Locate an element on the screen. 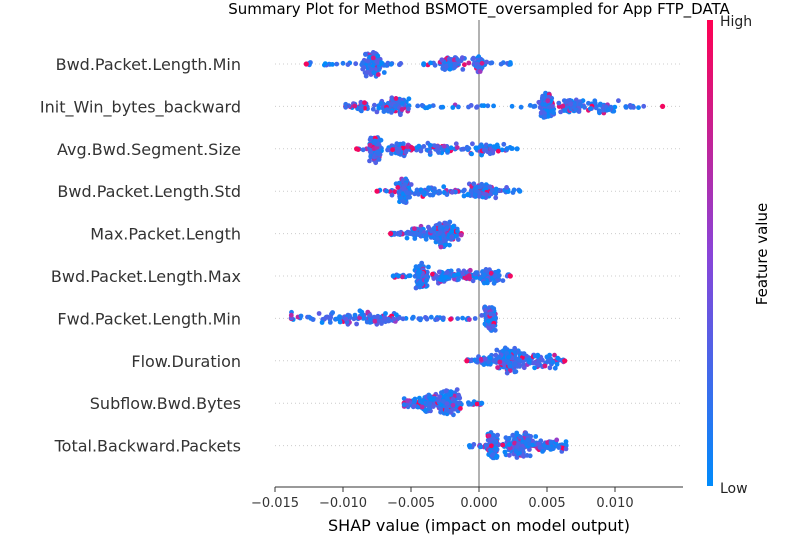  x-tick-label: −0.005 is located at coordinates (411, 503).